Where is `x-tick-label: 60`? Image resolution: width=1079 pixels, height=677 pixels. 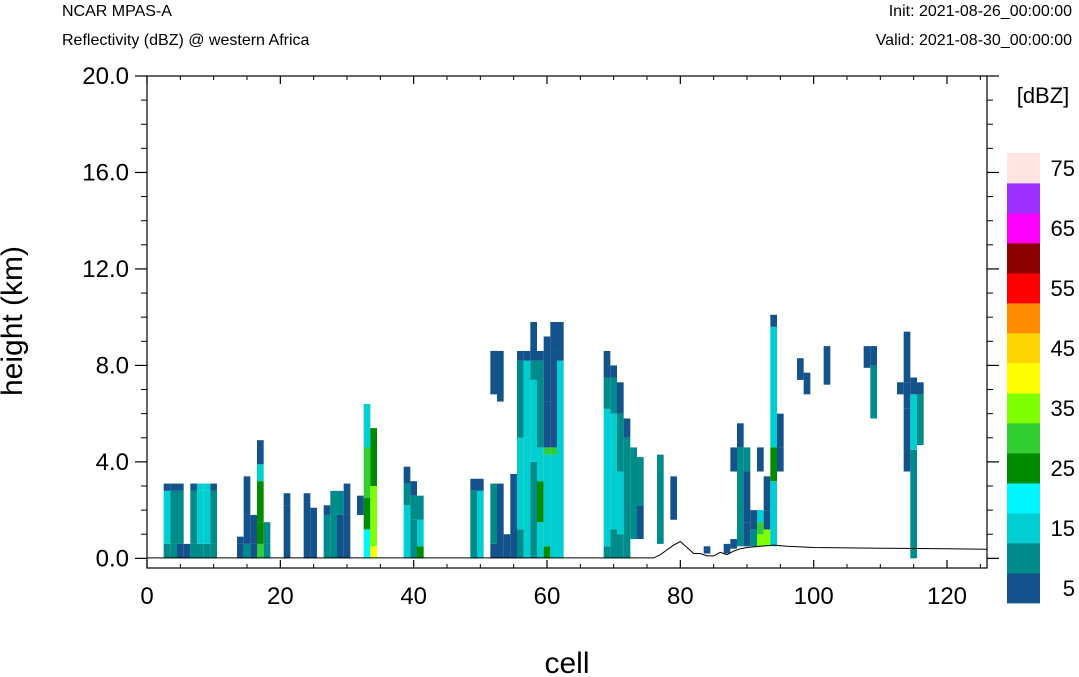 x-tick-label: 60 is located at coordinates (547, 596).